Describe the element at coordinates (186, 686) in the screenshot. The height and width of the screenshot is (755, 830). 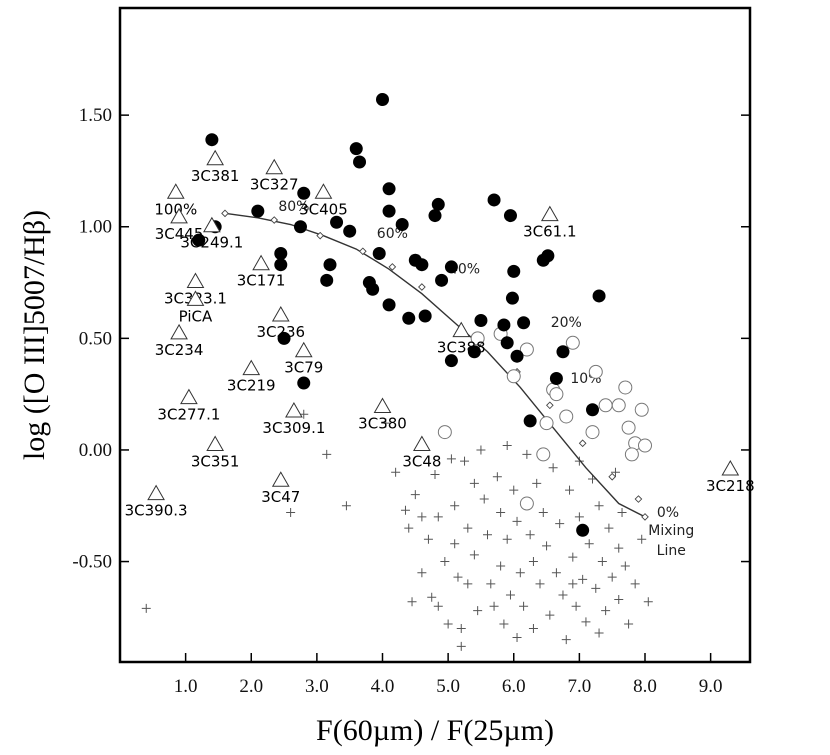
I see `x-tick-label: 1.0` at that location.